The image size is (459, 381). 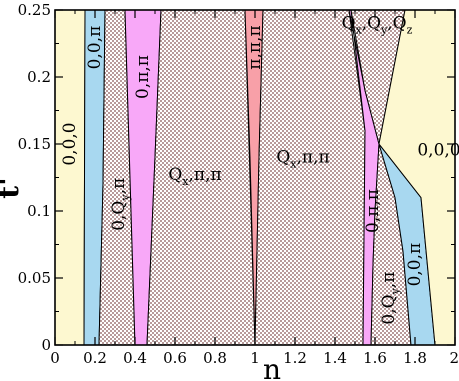 What do you see at coordinates (438, 150) in the screenshot?
I see `region-label-11: 0,0,0` at bounding box center [438, 150].